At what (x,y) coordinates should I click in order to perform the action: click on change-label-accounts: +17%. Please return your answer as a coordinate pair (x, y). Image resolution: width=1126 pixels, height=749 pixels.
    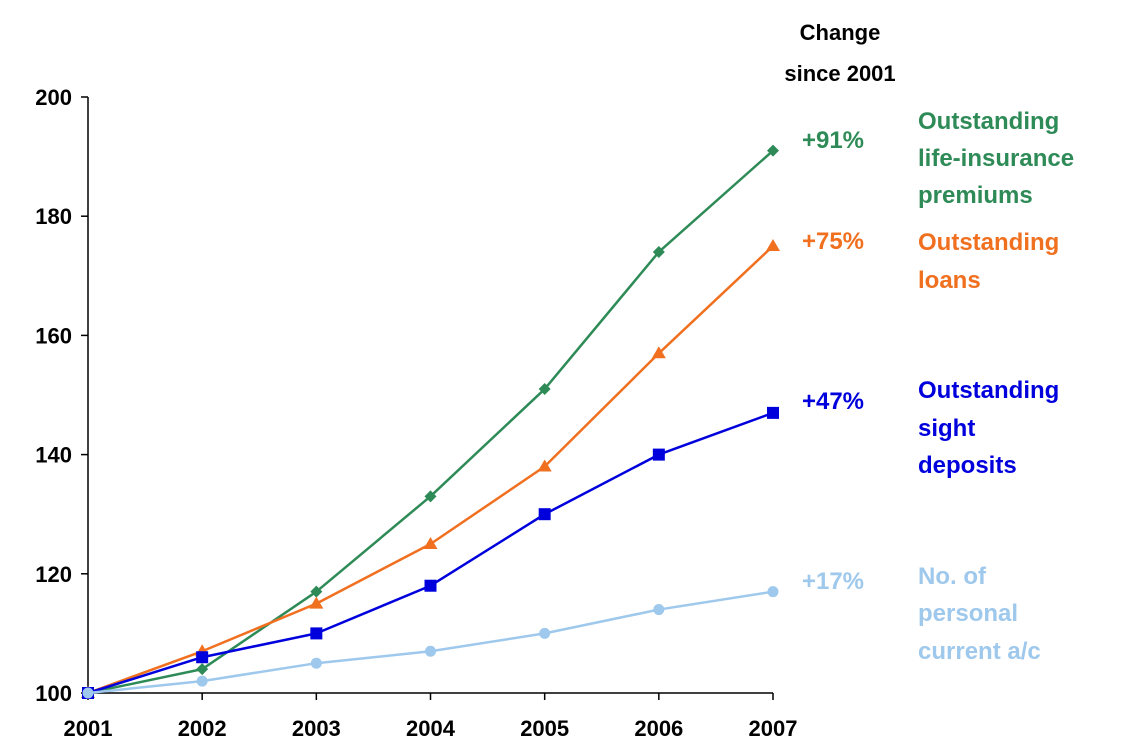
    Looking at the image, I should click on (833, 581).